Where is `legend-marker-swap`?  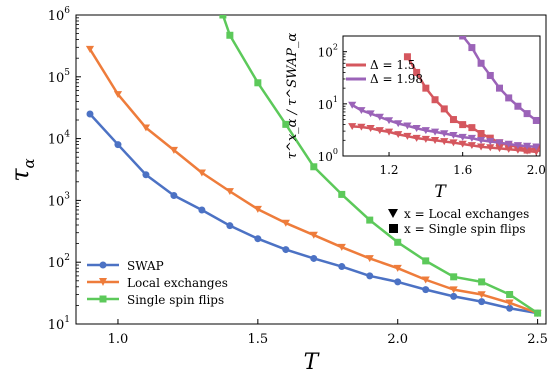 legend-marker-swap is located at coordinates (103, 265).